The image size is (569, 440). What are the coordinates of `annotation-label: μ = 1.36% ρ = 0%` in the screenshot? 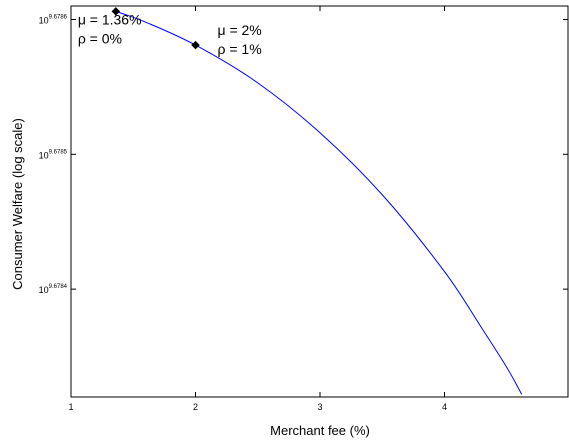 It's located at (110, 28).